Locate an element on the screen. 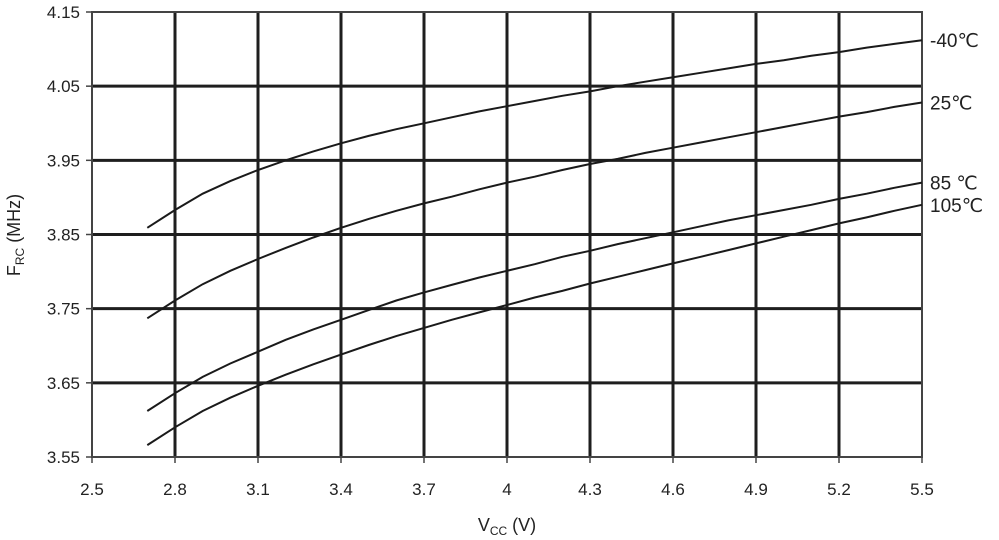 The width and height of the screenshot is (999, 540). y-tick-label: 4.05 is located at coordinates (63, 86).